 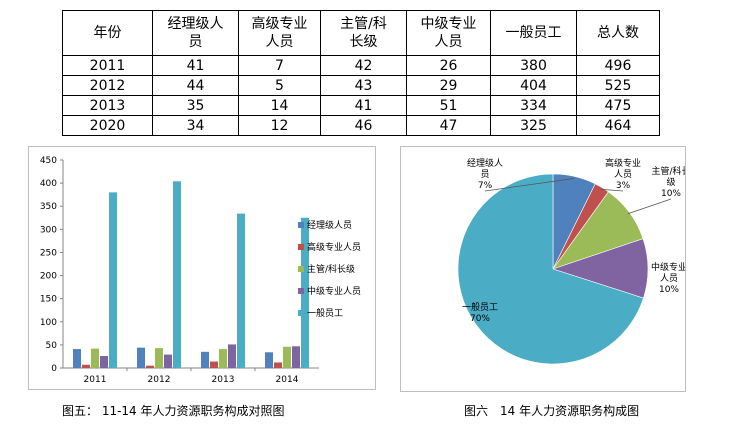 I want to click on table-cell: 47, so click(x=448, y=125).